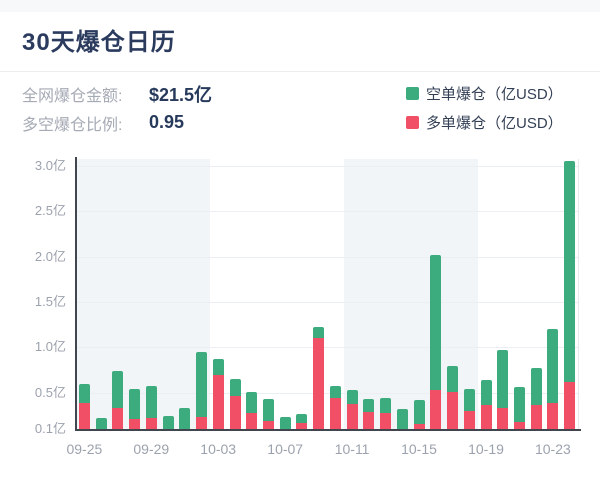 The height and width of the screenshot is (482, 600). Describe the element at coordinates (76, 294) in the screenshot. I see `y-axis-line` at that location.